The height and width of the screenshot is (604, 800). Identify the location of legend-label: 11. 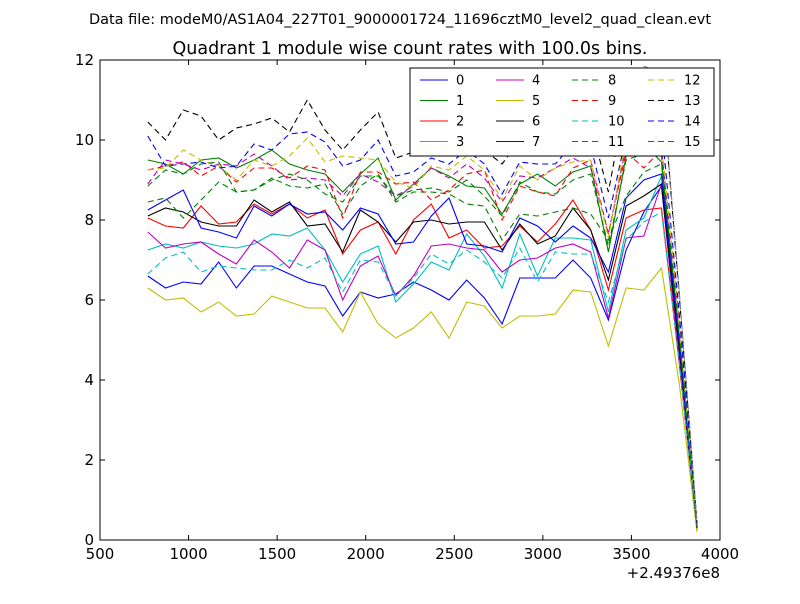
(616, 142).